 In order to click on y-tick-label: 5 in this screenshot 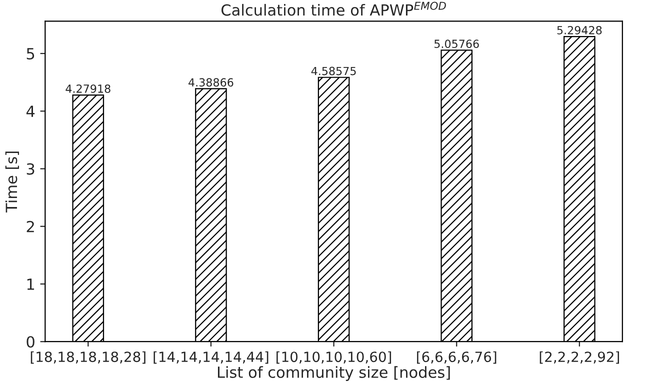, I will do `click(30, 54)`.